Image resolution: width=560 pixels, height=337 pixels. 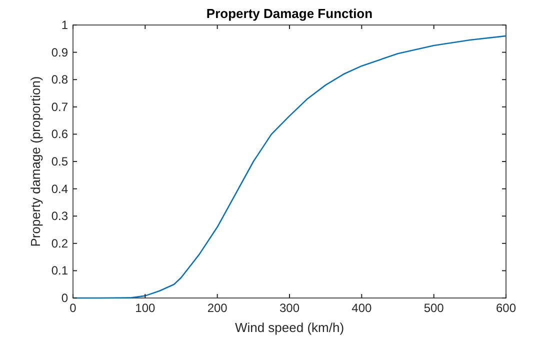 I want to click on y-tick-label: 0.9, so click(x=59, y=52).